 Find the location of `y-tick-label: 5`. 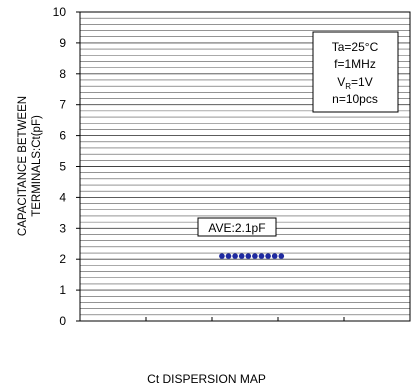

y-tick-label: 5 is located at coordinates (62, 167).